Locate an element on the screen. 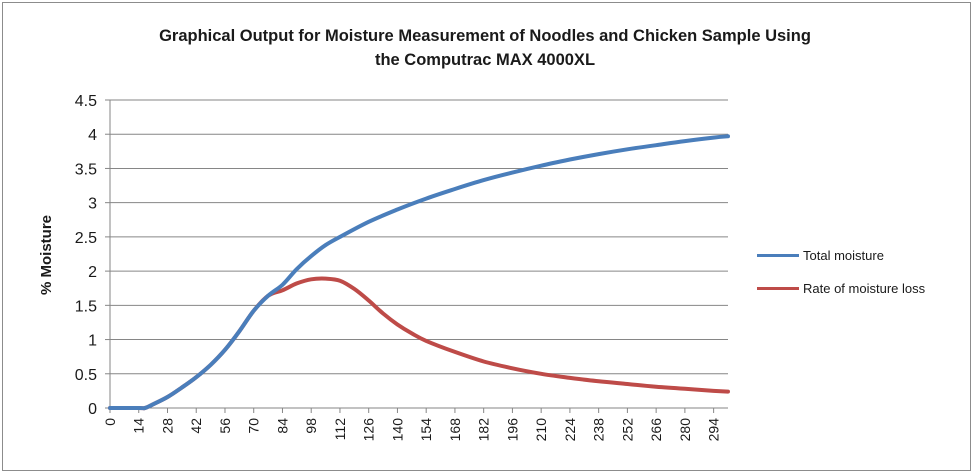 The width and height of the screenshot is (975, 475). x-tick-label: 252 is located at coordinates (627, 430).